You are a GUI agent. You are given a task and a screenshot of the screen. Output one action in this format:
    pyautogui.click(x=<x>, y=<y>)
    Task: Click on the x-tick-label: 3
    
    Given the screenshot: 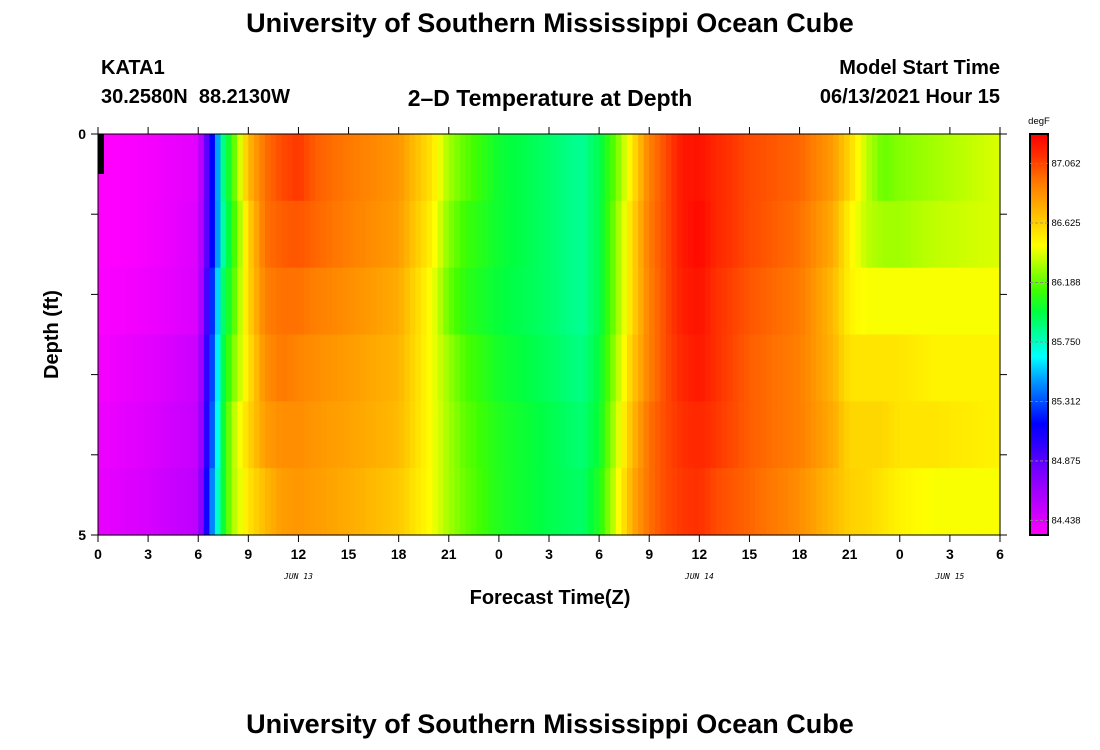 What is the action you would take?
    pyautogui.click(x=549, y=554)
    